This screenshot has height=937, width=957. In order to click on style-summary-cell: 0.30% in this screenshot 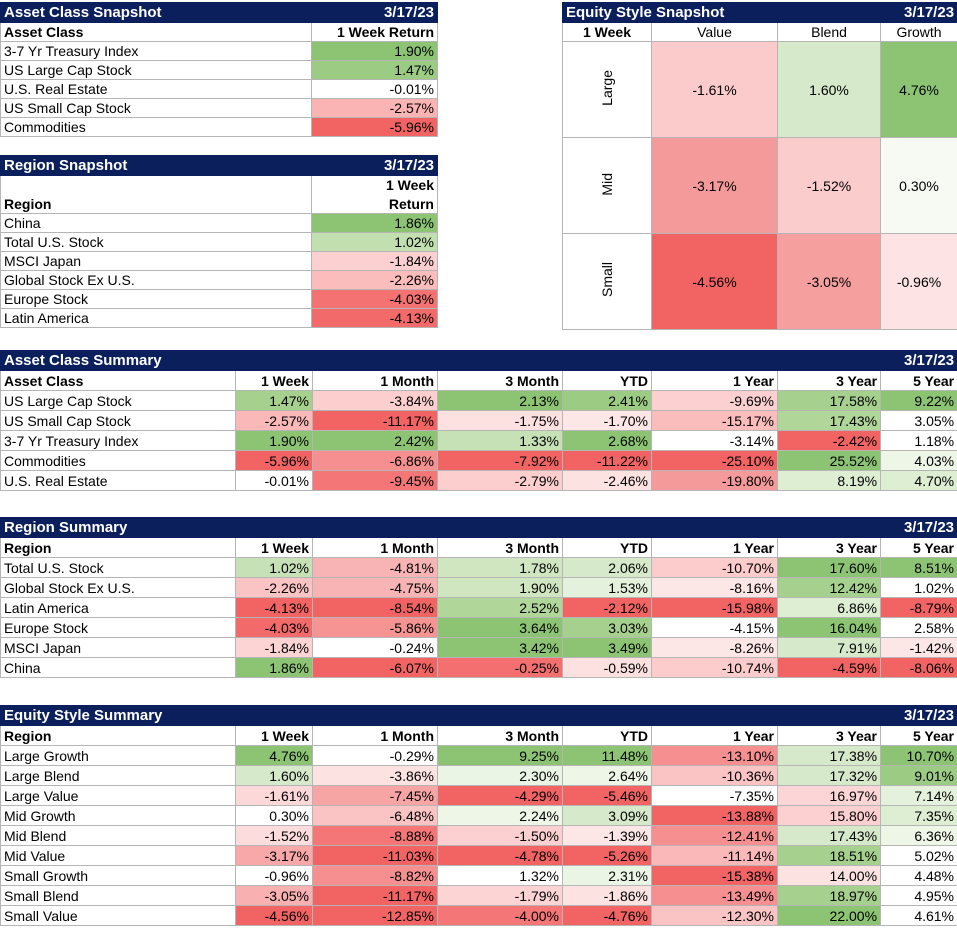, I will do `click(274, 815)`.